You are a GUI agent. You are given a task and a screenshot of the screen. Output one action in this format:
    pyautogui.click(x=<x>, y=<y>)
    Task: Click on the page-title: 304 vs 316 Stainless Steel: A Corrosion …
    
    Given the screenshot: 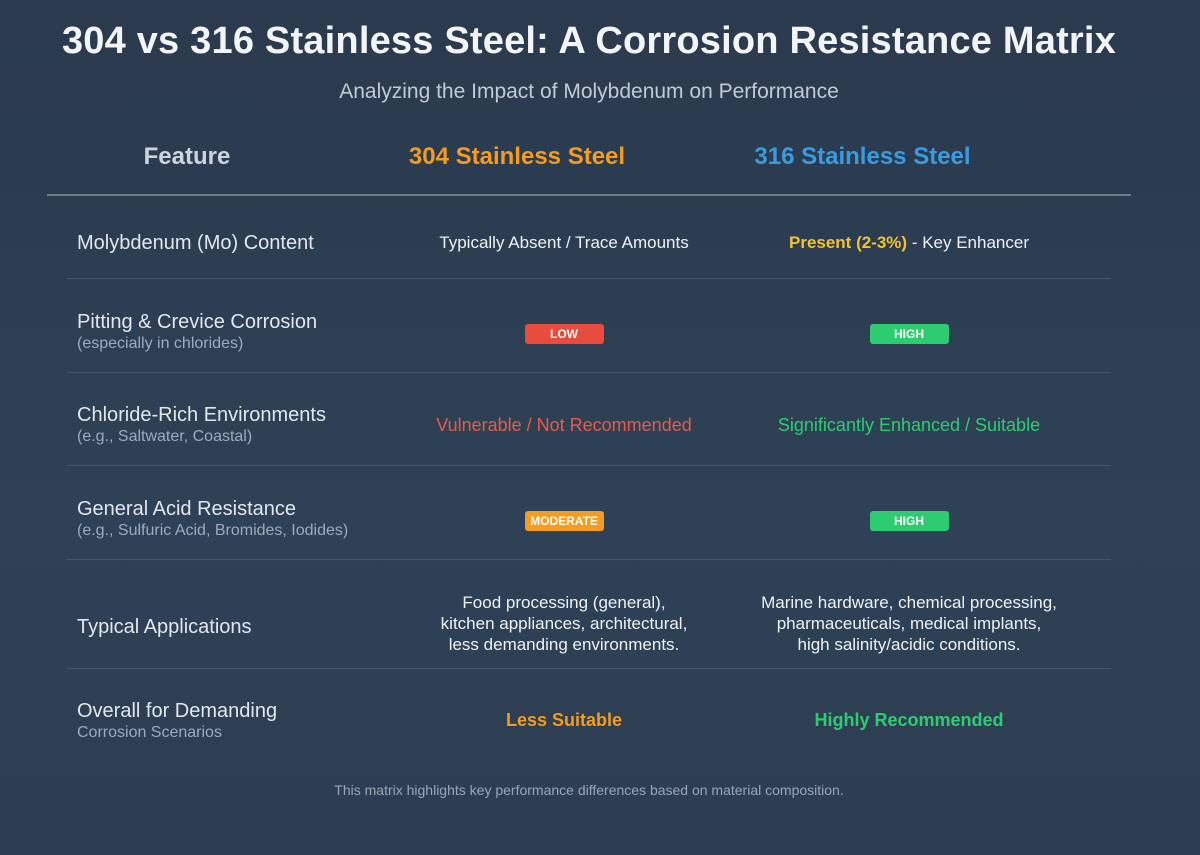 What is the action you would take?
    pyautogui.click(x=589, y=41)
    